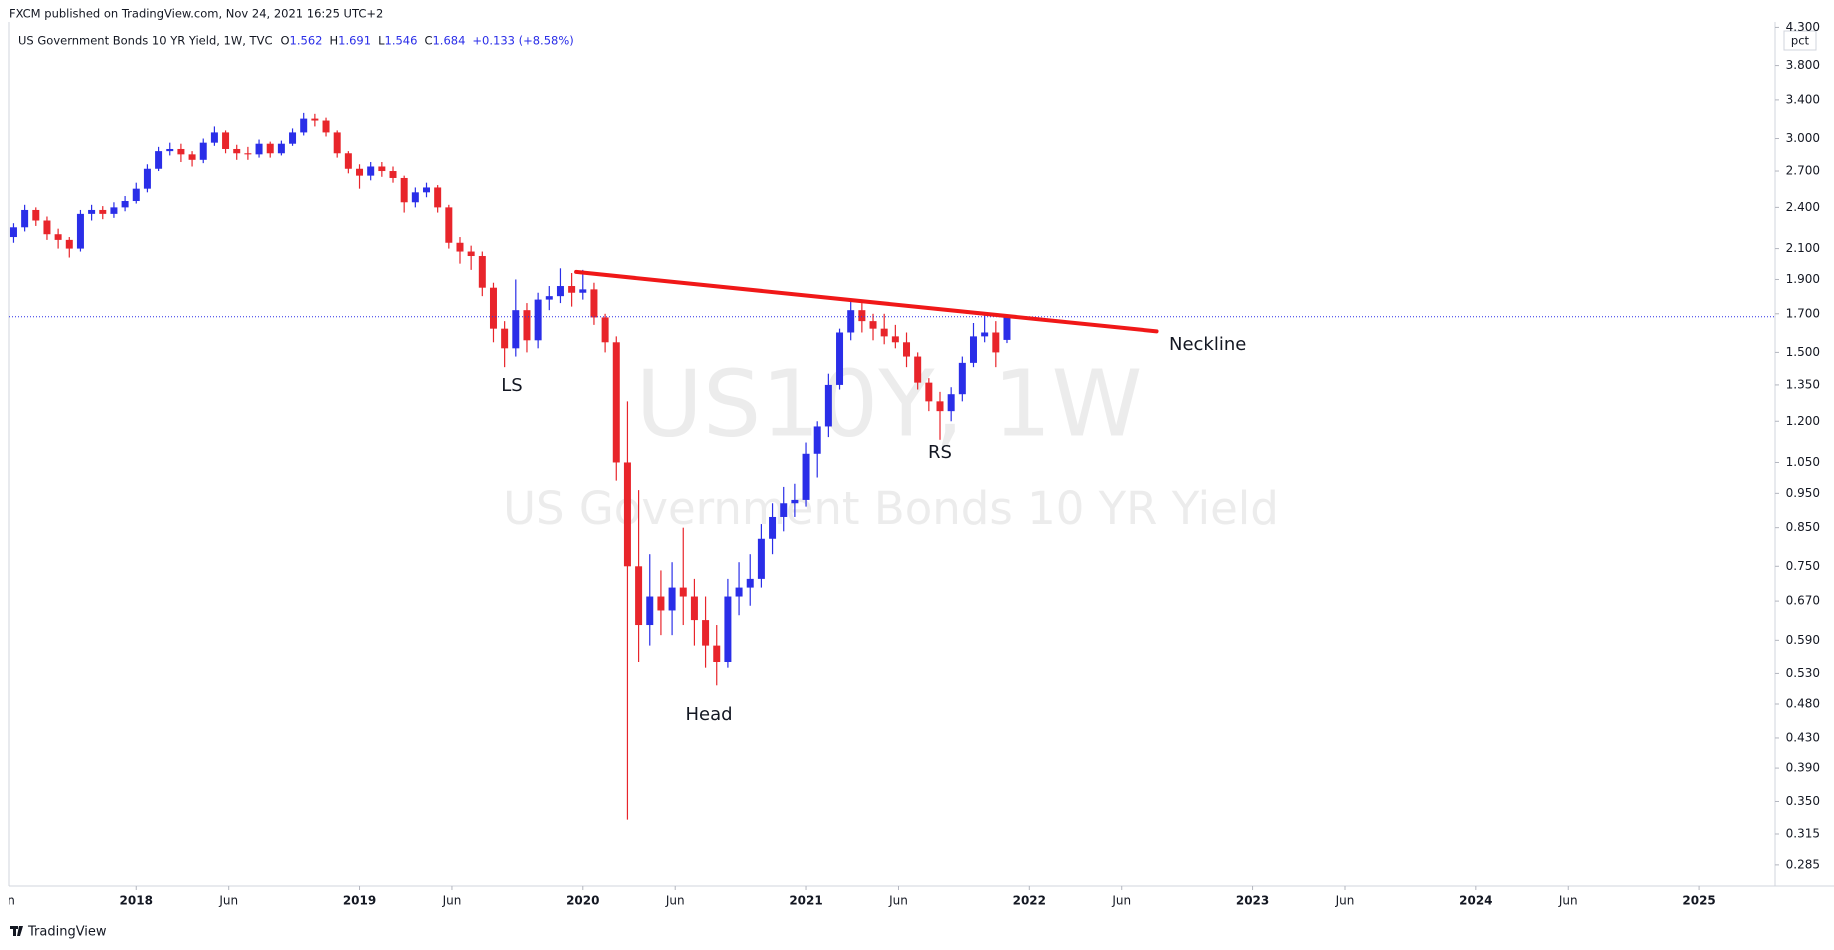  Describe the element at coordinates (1803, 65) in the screenshot. I see `y-tick-label: 3.800` at that location.